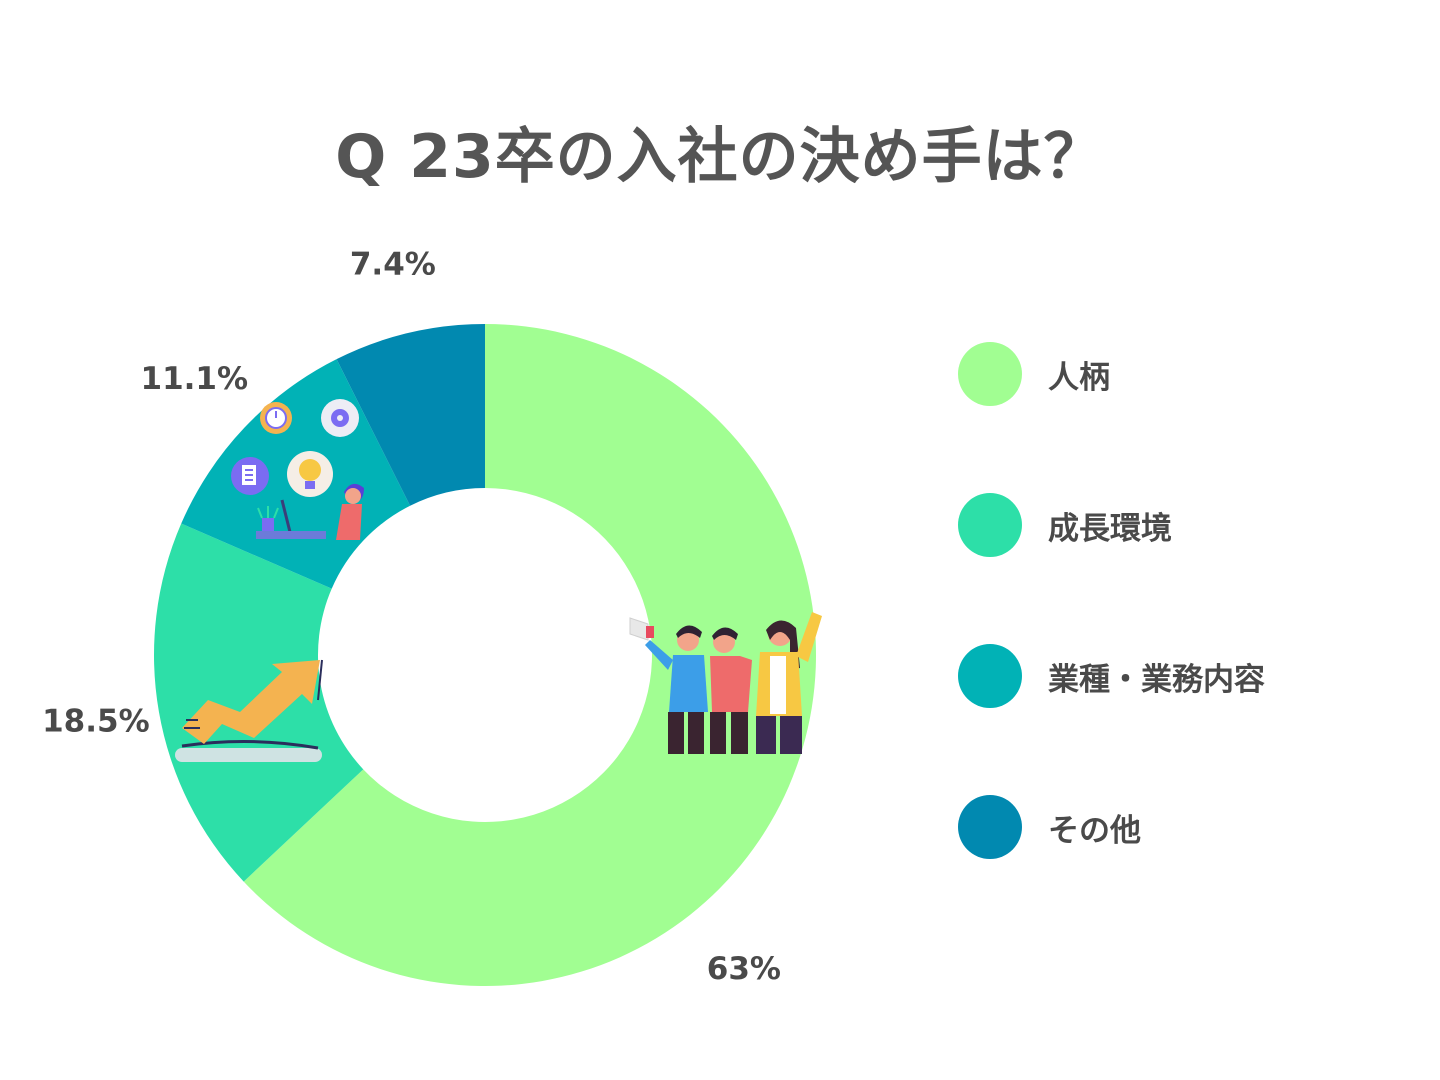  Describe the element at coordinates (720, 157) in the screenshot. I see `chart-title: Q 23卒の入社の決め手は？` at that location.